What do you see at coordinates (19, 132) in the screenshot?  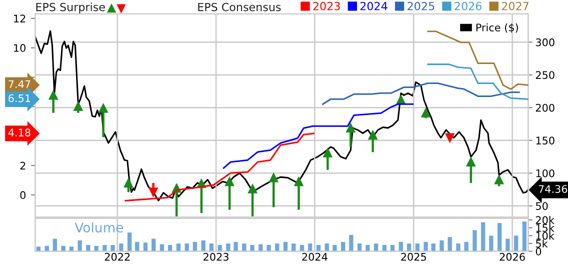 I see `text: 4.18` at bounding box center [19, 132].